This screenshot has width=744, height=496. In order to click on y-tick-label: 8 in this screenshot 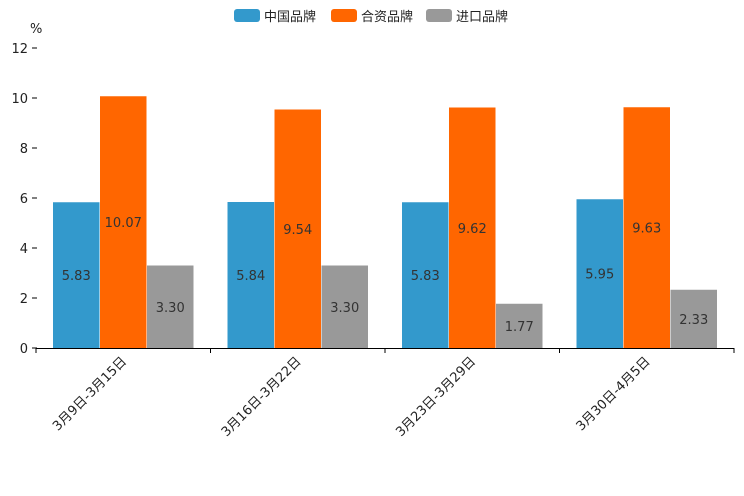, I will do `click(24, 149)`.